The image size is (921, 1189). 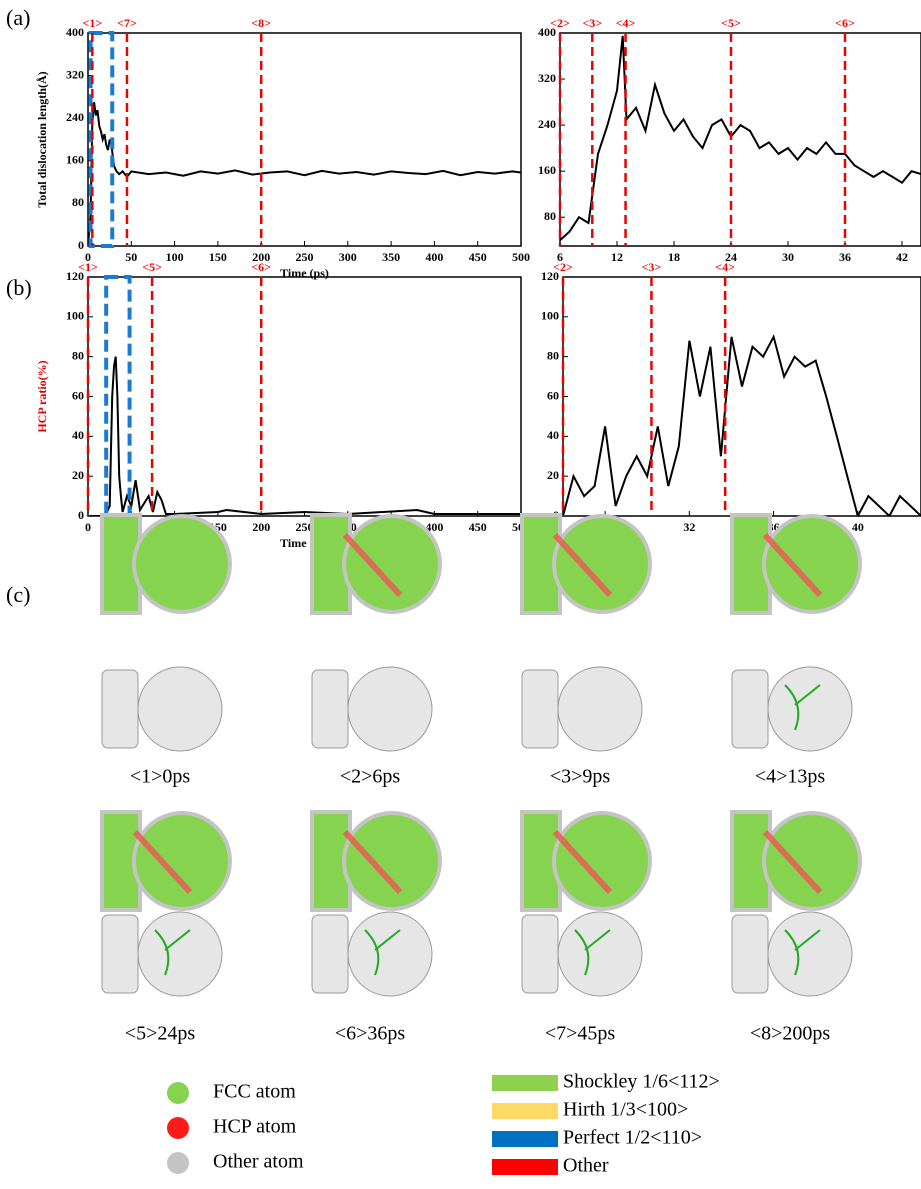 I want to click on x-tick-label: 42, so click(x=902, y=257).